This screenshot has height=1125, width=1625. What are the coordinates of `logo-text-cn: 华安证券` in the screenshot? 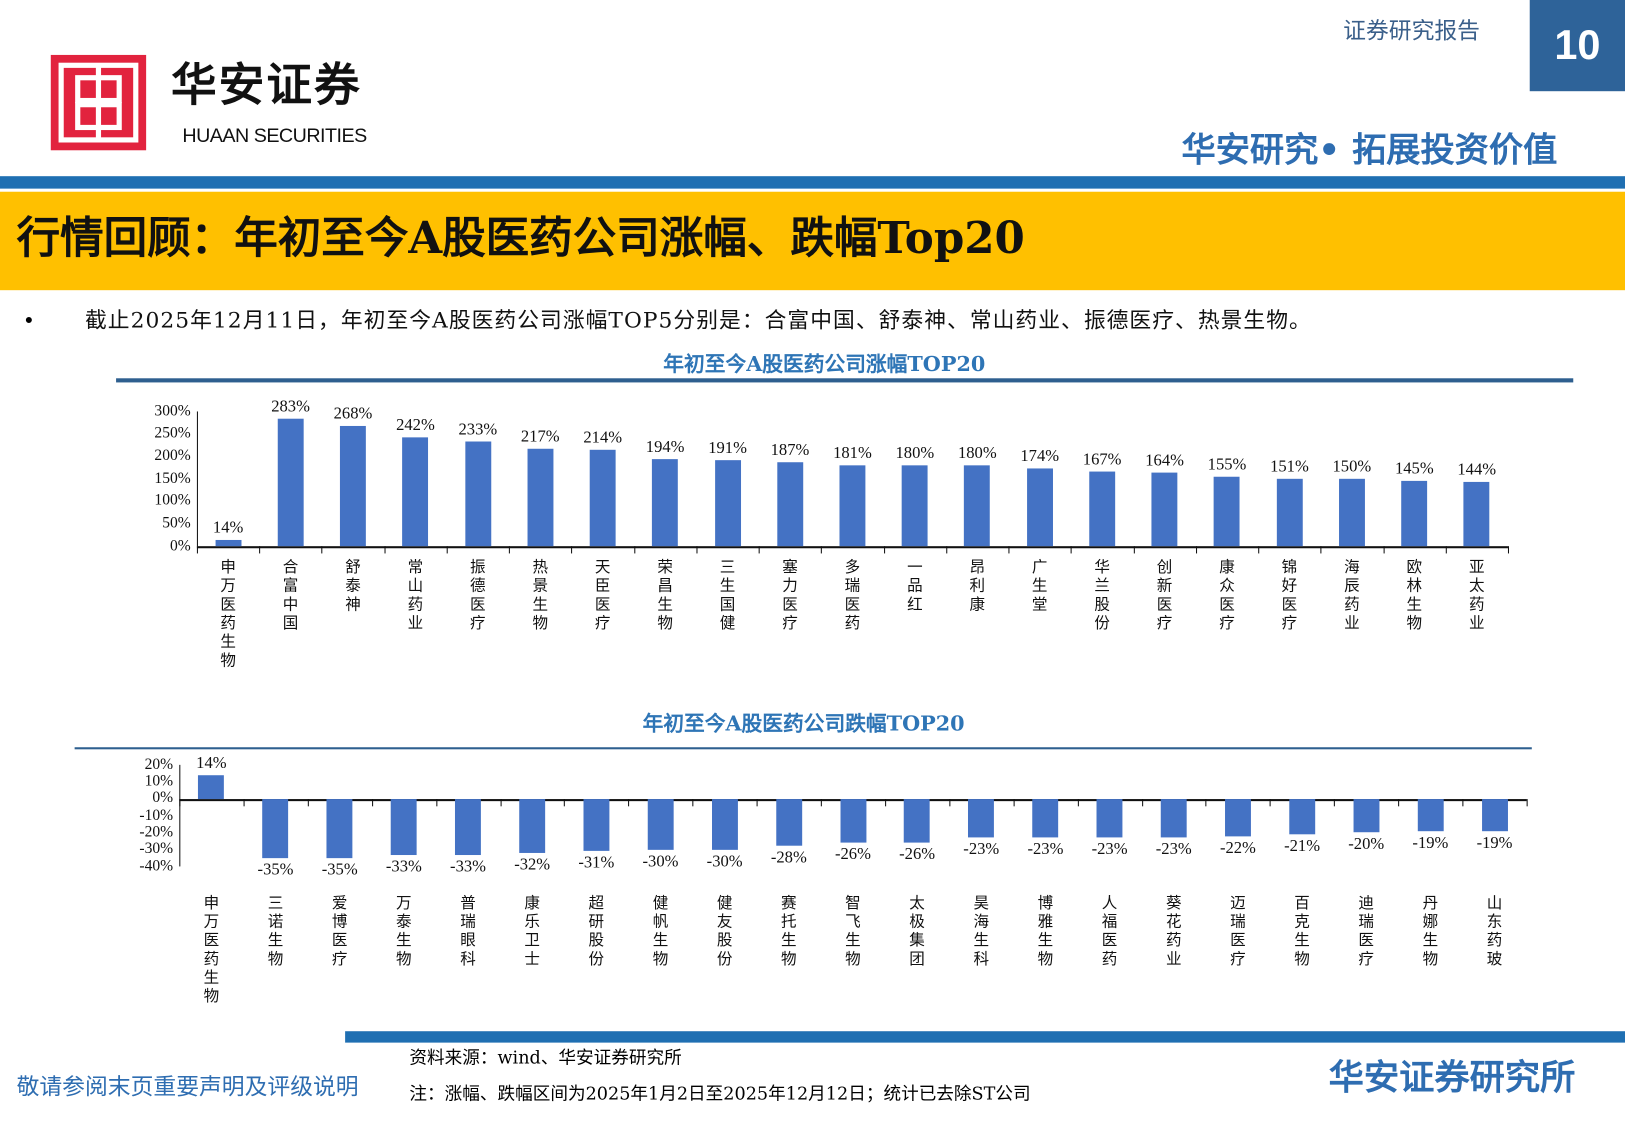 It's located at (266, 85).